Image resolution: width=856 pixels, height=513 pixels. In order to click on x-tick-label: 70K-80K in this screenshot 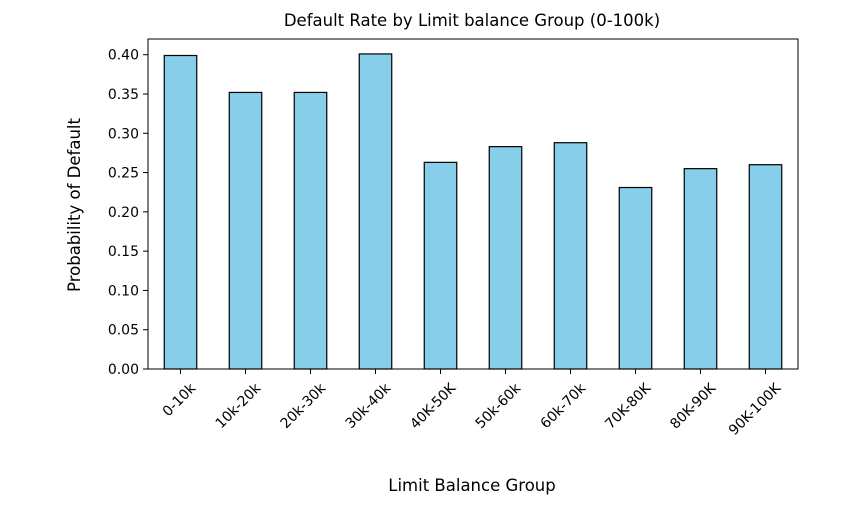, I will do `click(628, 406)`.